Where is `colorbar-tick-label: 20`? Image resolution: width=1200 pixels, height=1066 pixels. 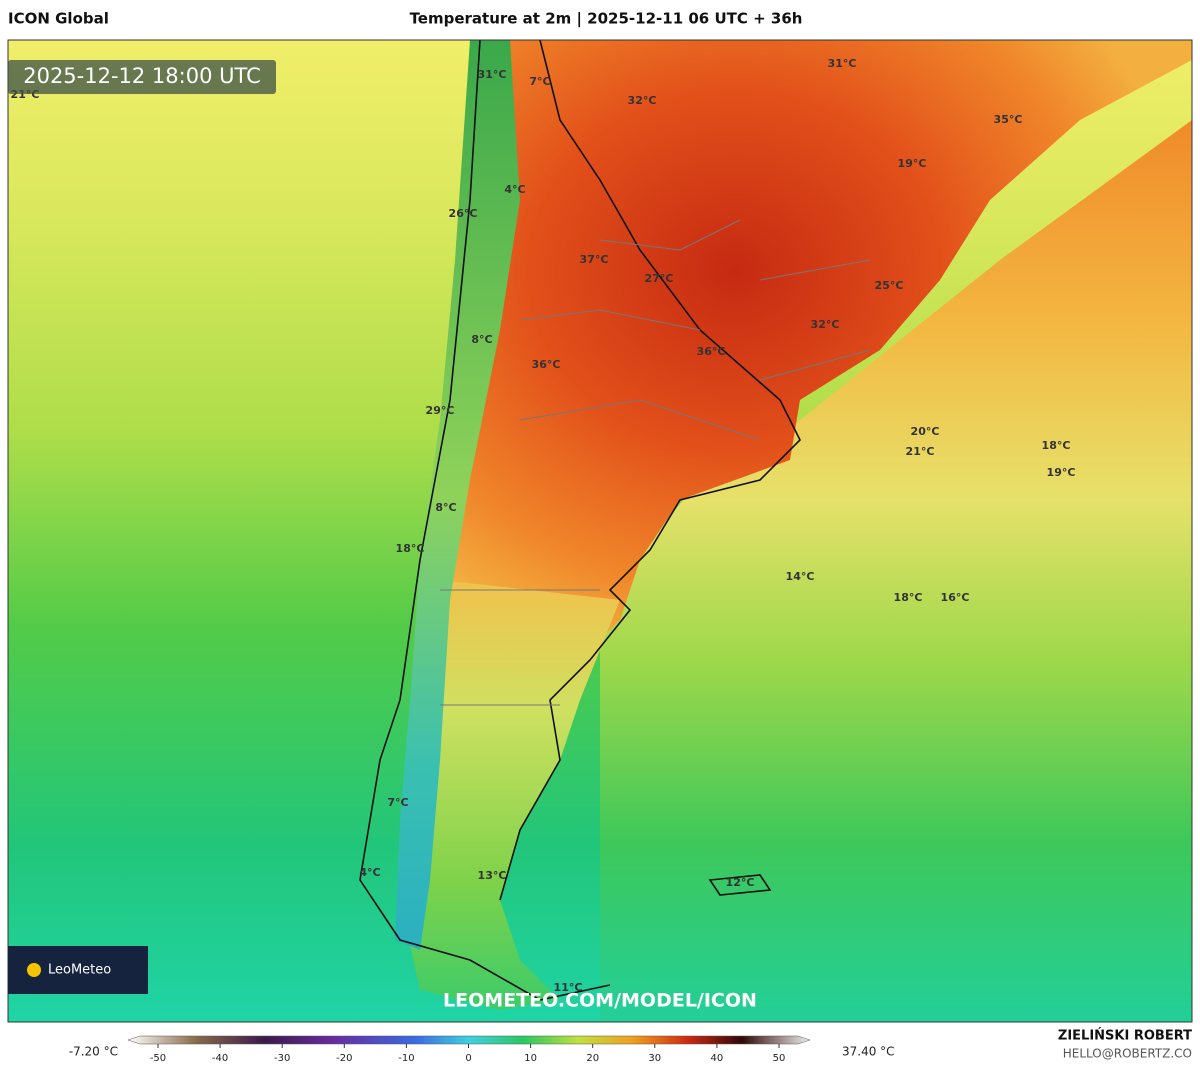 colorbar-tick-label: 20 is located at coordinates (592, 1058).